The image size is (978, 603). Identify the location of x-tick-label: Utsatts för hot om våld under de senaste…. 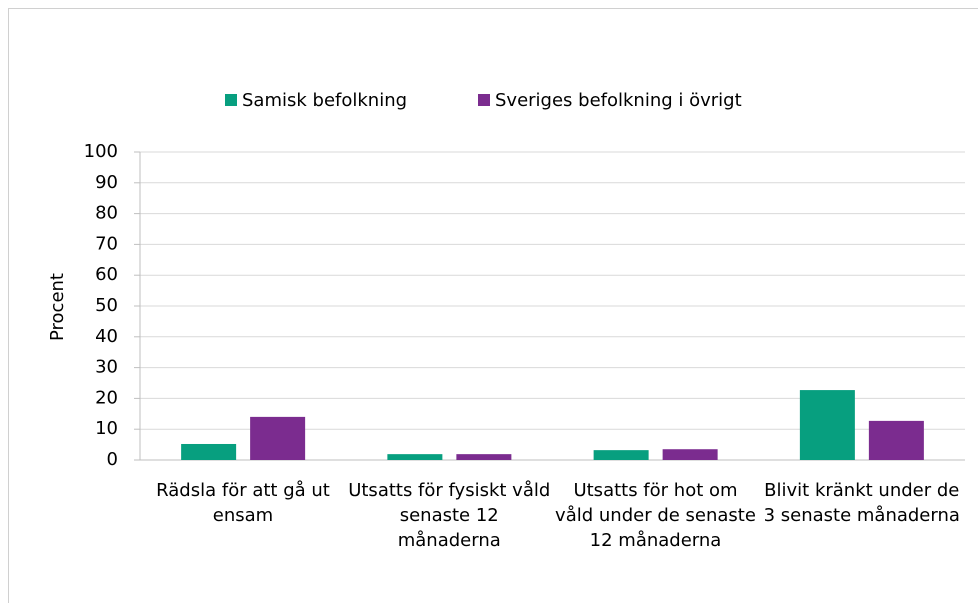
(655, 515).